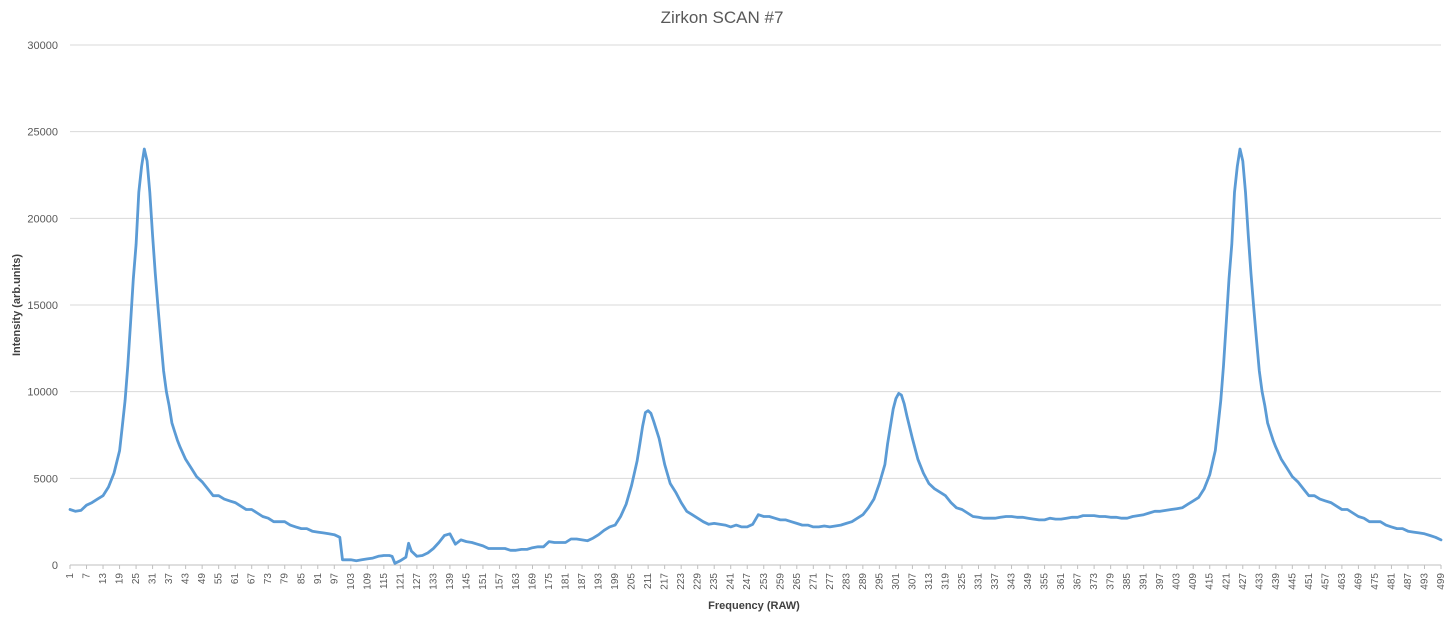 This screenshot has height=626, width=1454. What do you see at coordinates (1259, 581) in the screenshot?
I see `x-tick-label: 433` at bounding box center [1259, 581].